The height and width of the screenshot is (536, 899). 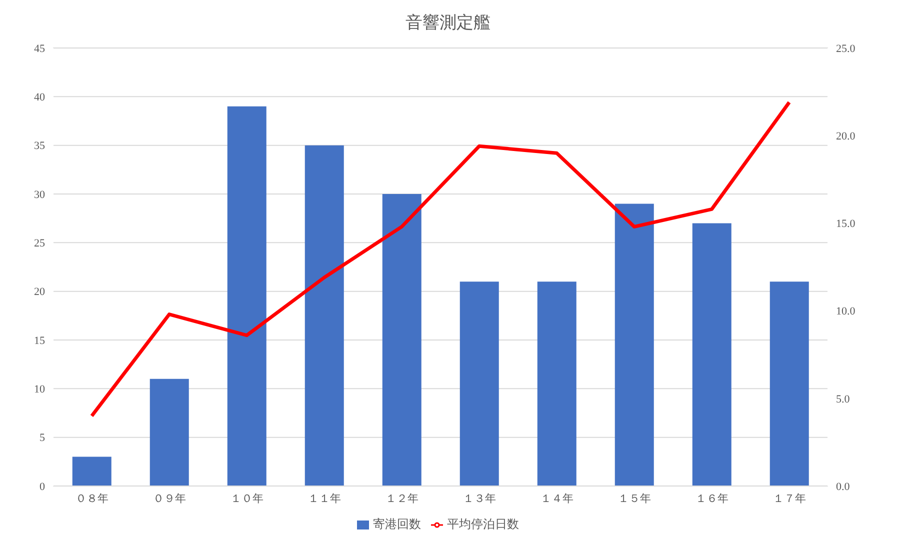 What do you see at coordinates (479, 498) in the screenshot?
I see `x-tick-label: １３年` at bounding box center [479, 498].